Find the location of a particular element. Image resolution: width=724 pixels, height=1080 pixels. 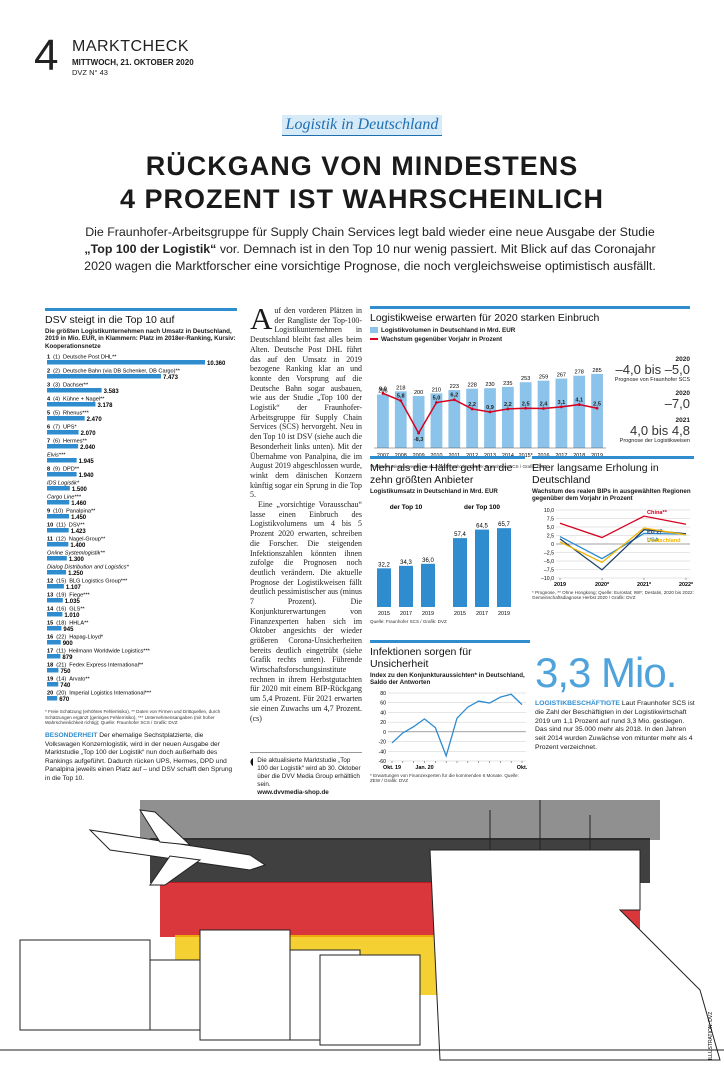

ship is located at coordinates (575, 955).